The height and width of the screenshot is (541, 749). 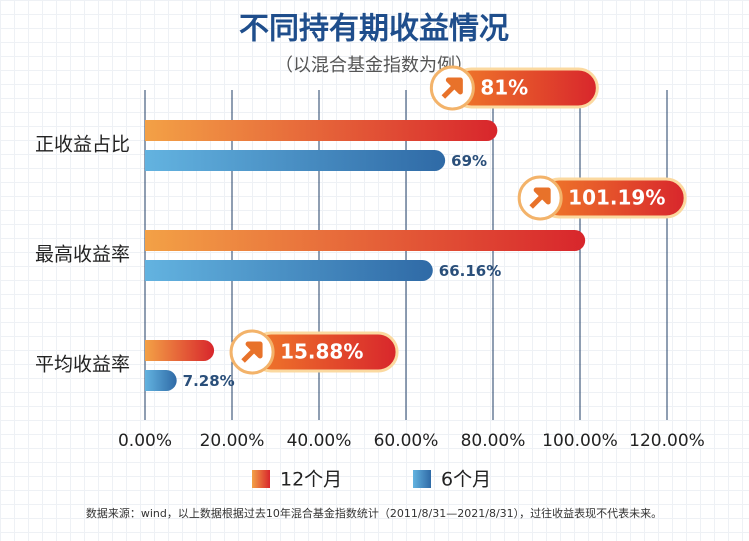 What do you see at coordinates (504, 88) in the screenshot?
I see `value-label: 81%` at bounding box center [504, 88].